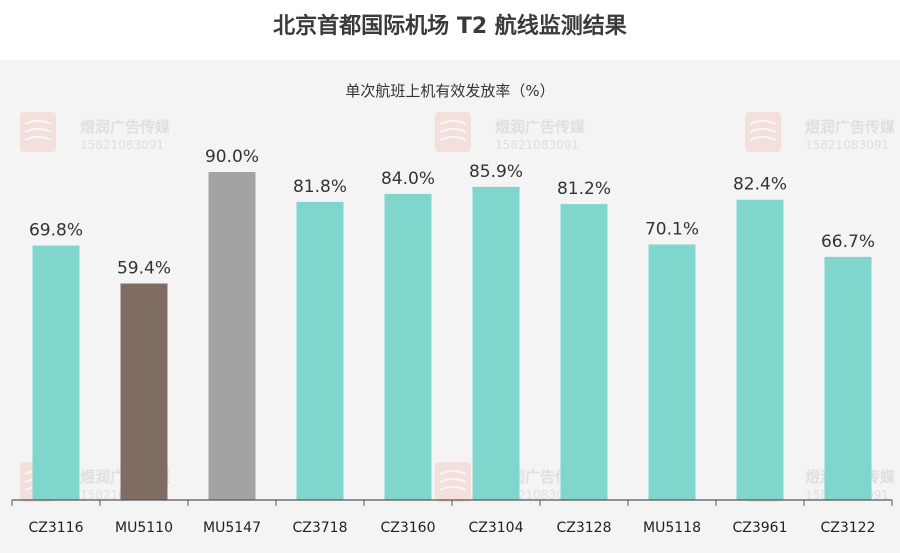  I want to click on value-label-mu5118: 70.1%, so click(672, 230).